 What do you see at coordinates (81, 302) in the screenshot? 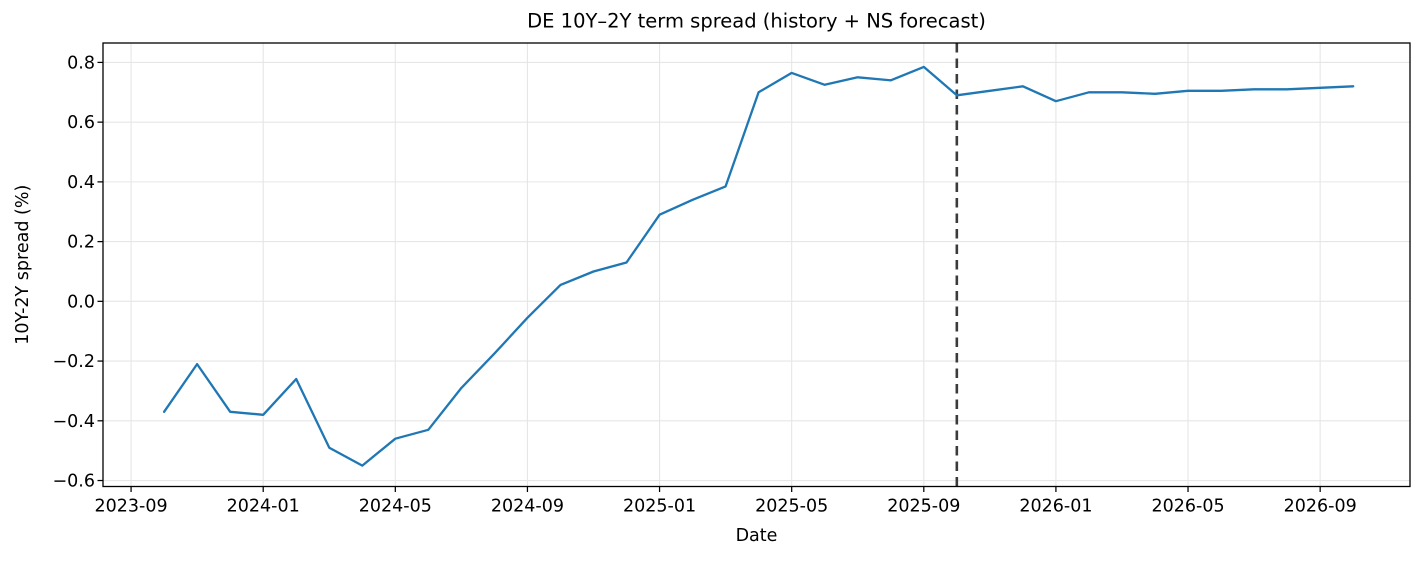
I see `y-tick-label: 0.0` at bounding box center [81, 302].